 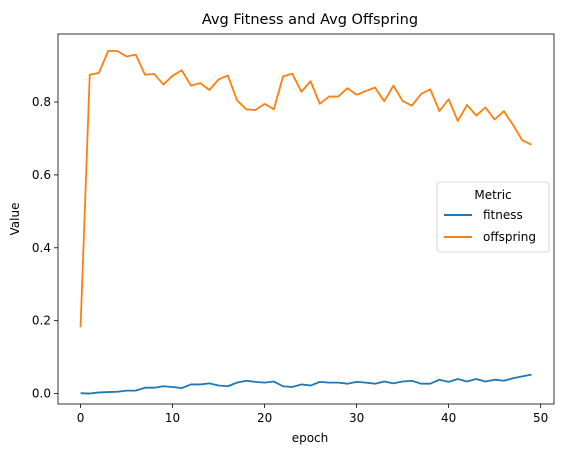 I want to click on x-tick-label: 20, so click(x=264, y=418).